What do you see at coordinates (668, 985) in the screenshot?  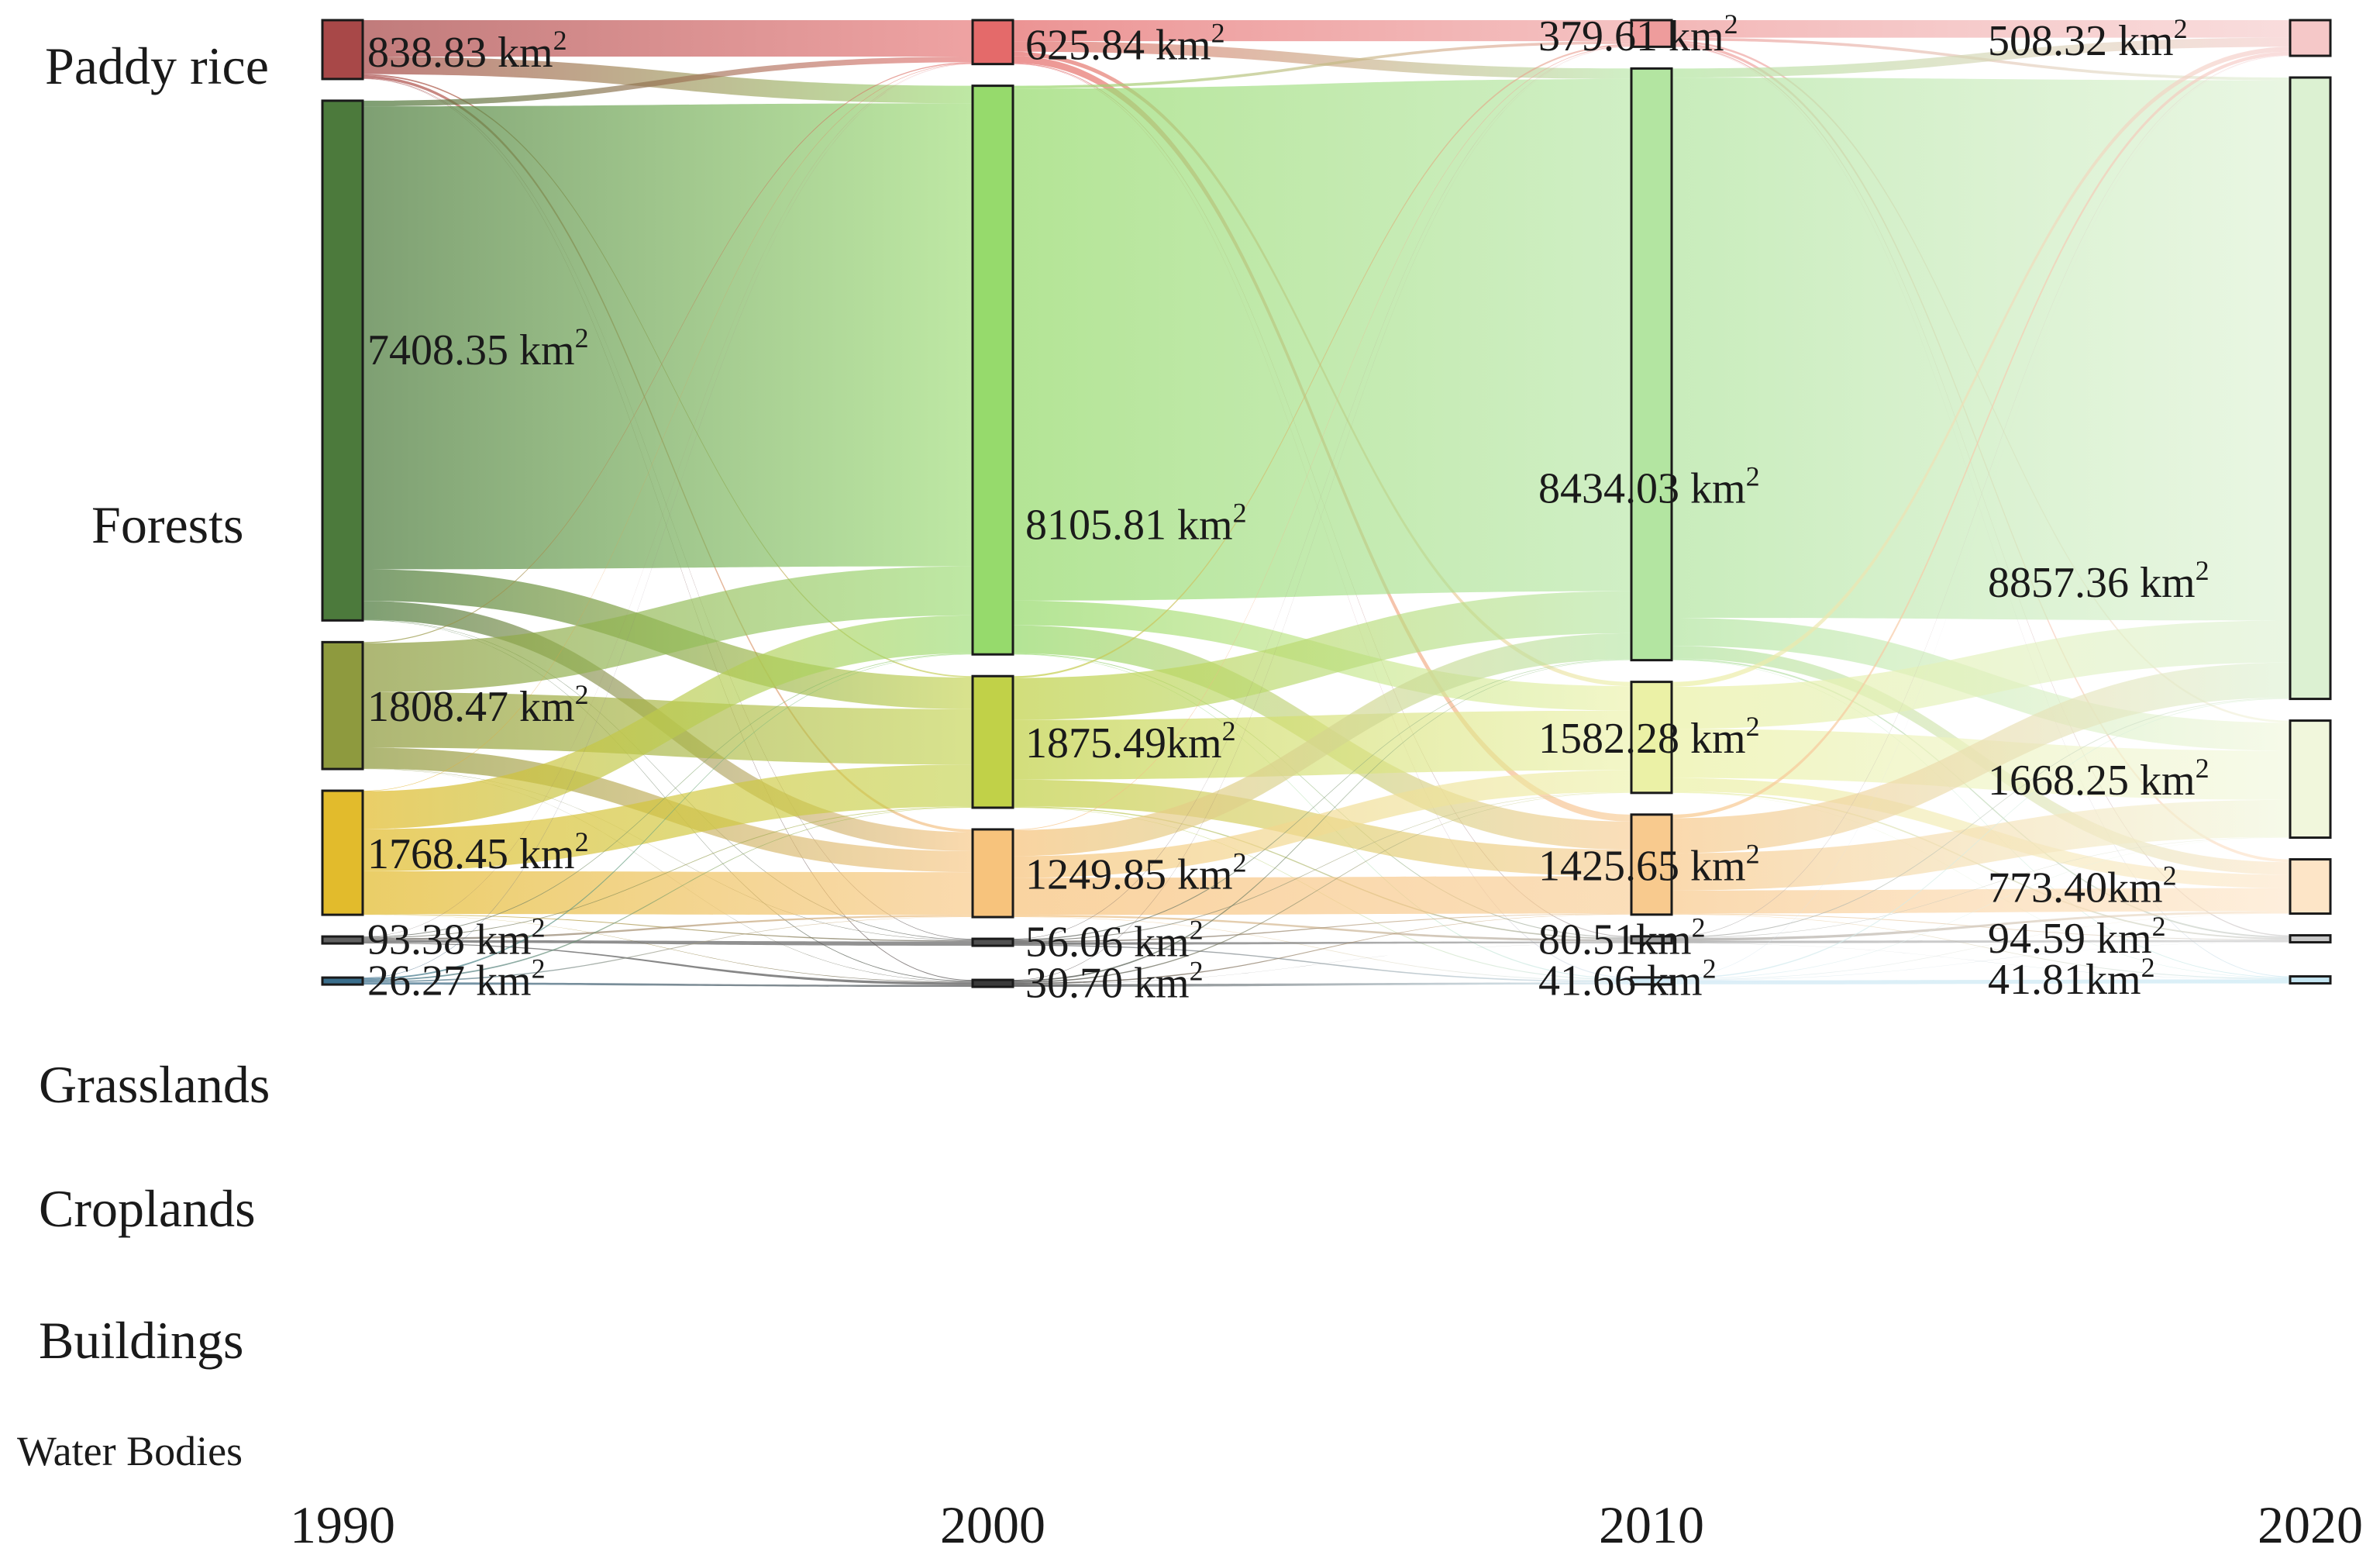 I see `flow-1990-water-bodies-to-2000-water-bodies` at bounding box center [668, 985].